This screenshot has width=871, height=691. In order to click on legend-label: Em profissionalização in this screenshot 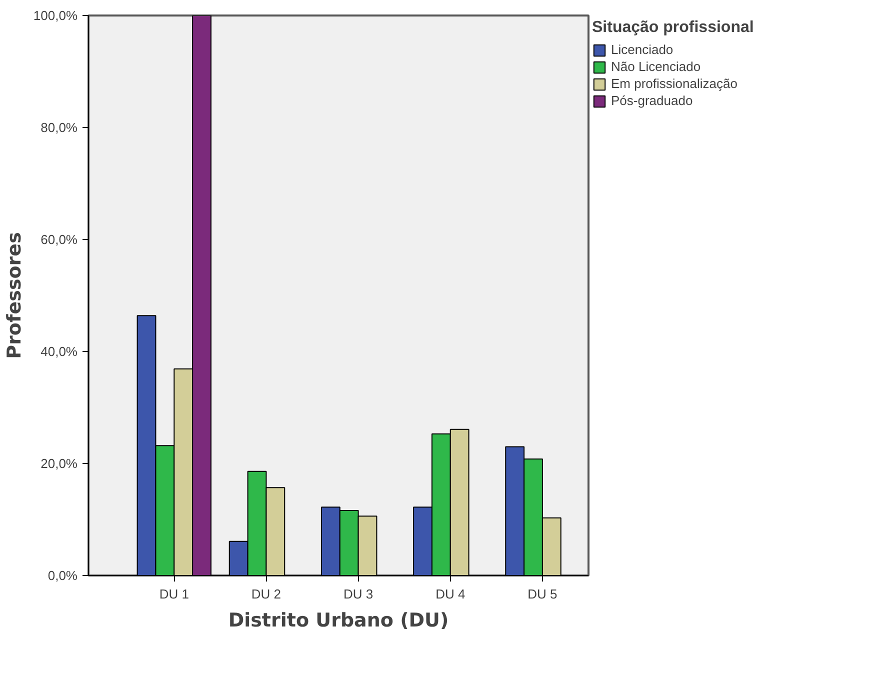, I will do `click(674, 83)`.